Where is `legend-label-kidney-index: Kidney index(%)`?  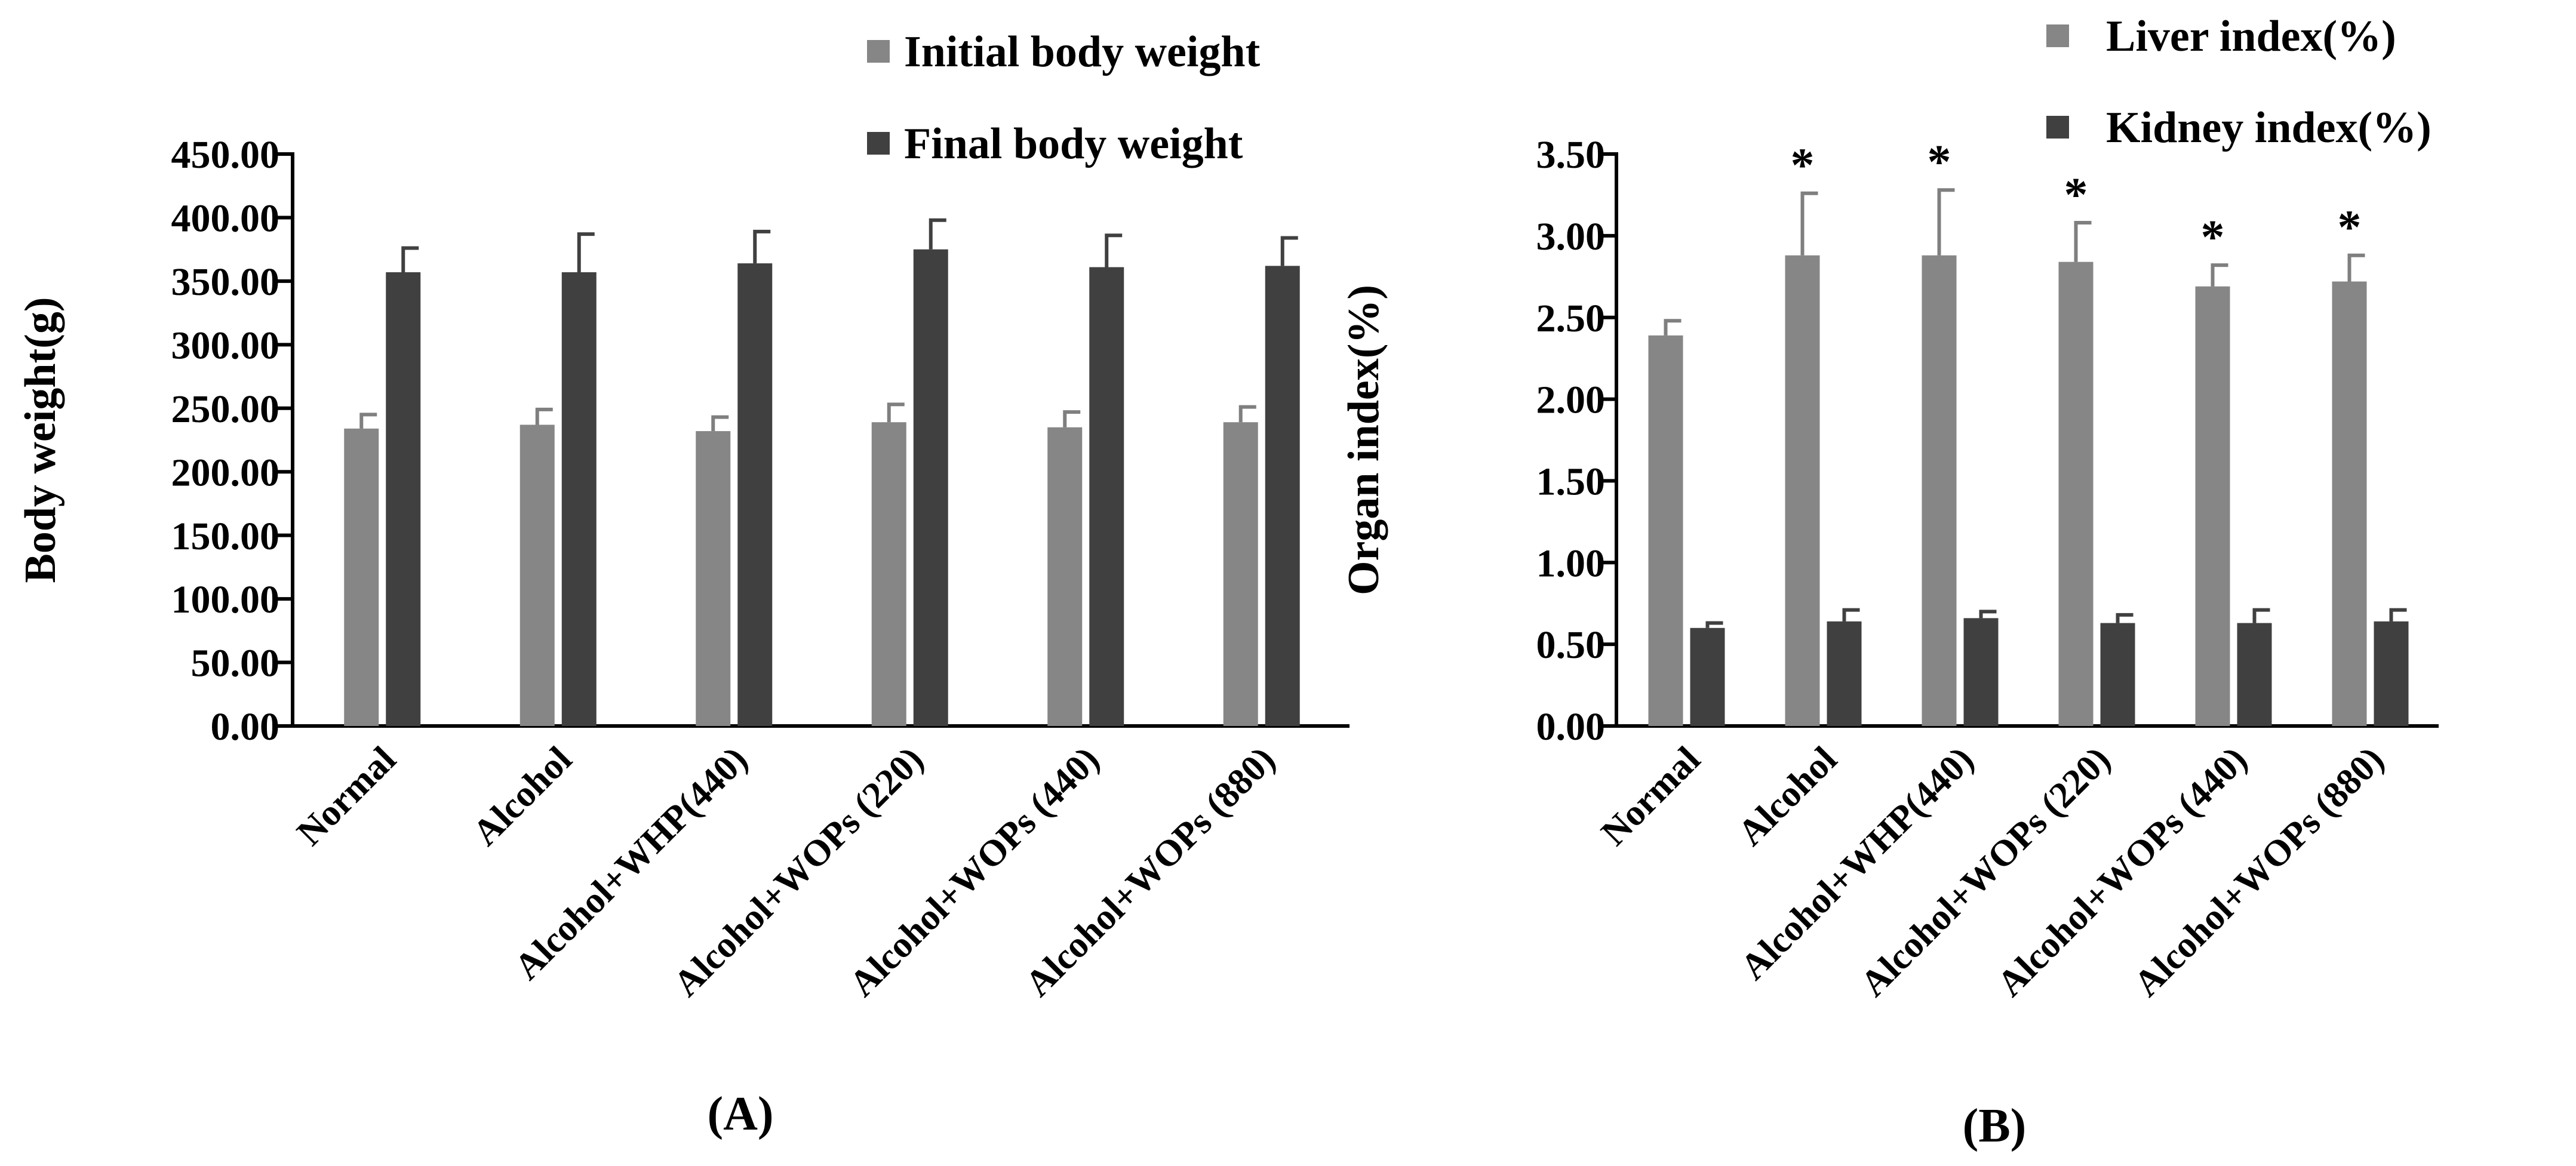 legend-label-kidney-index: Kidney index(%) is located at coordinates (2268, 127).